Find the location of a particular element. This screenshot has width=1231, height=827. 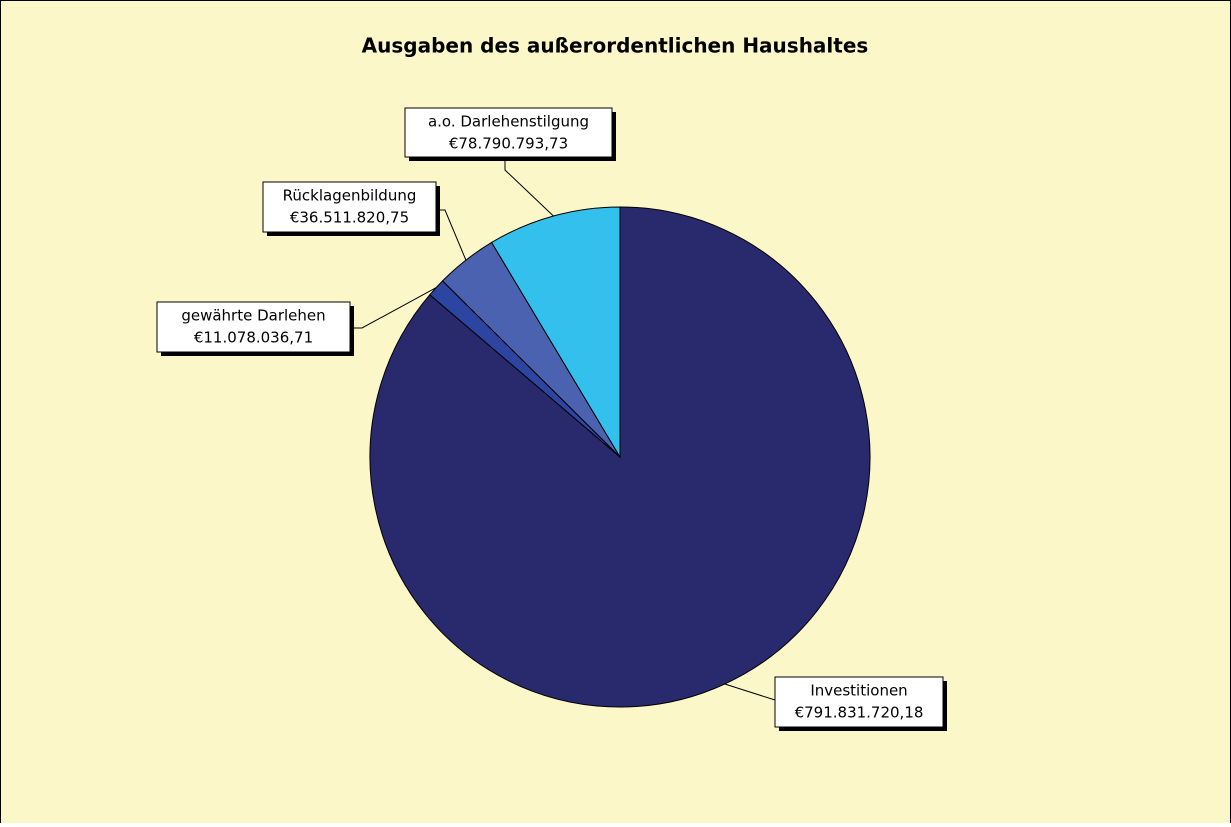

pie-slice is located at coordinates (555, 332).